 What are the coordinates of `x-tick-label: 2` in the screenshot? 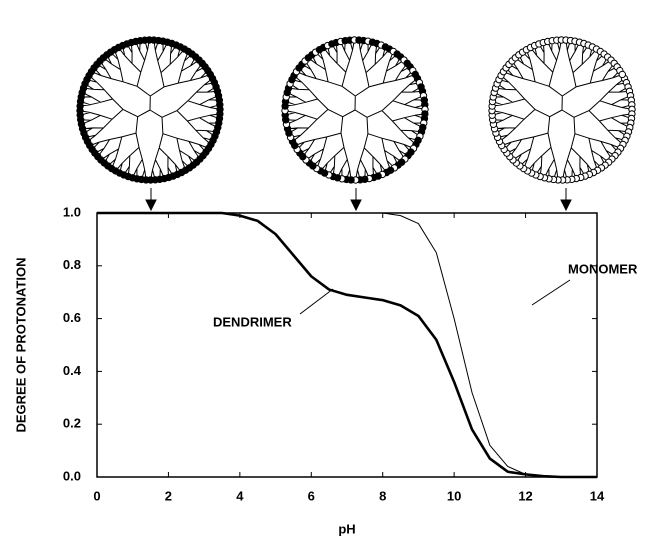 It's located at (168, 495).